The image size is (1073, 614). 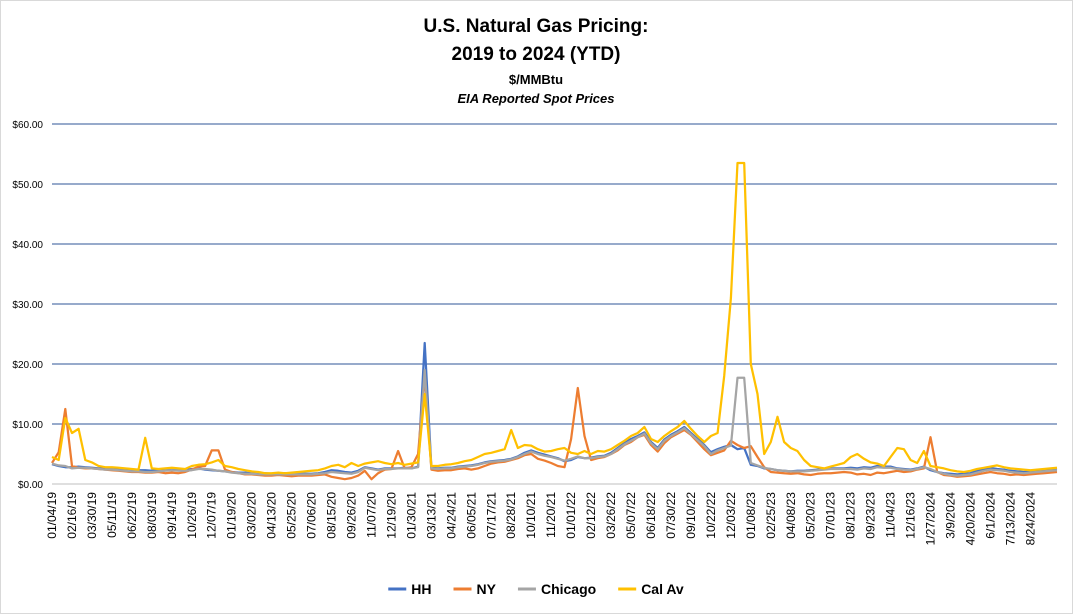 I want to click on chart-subtitle: $/MMBtu, so click(x=536, y=79).